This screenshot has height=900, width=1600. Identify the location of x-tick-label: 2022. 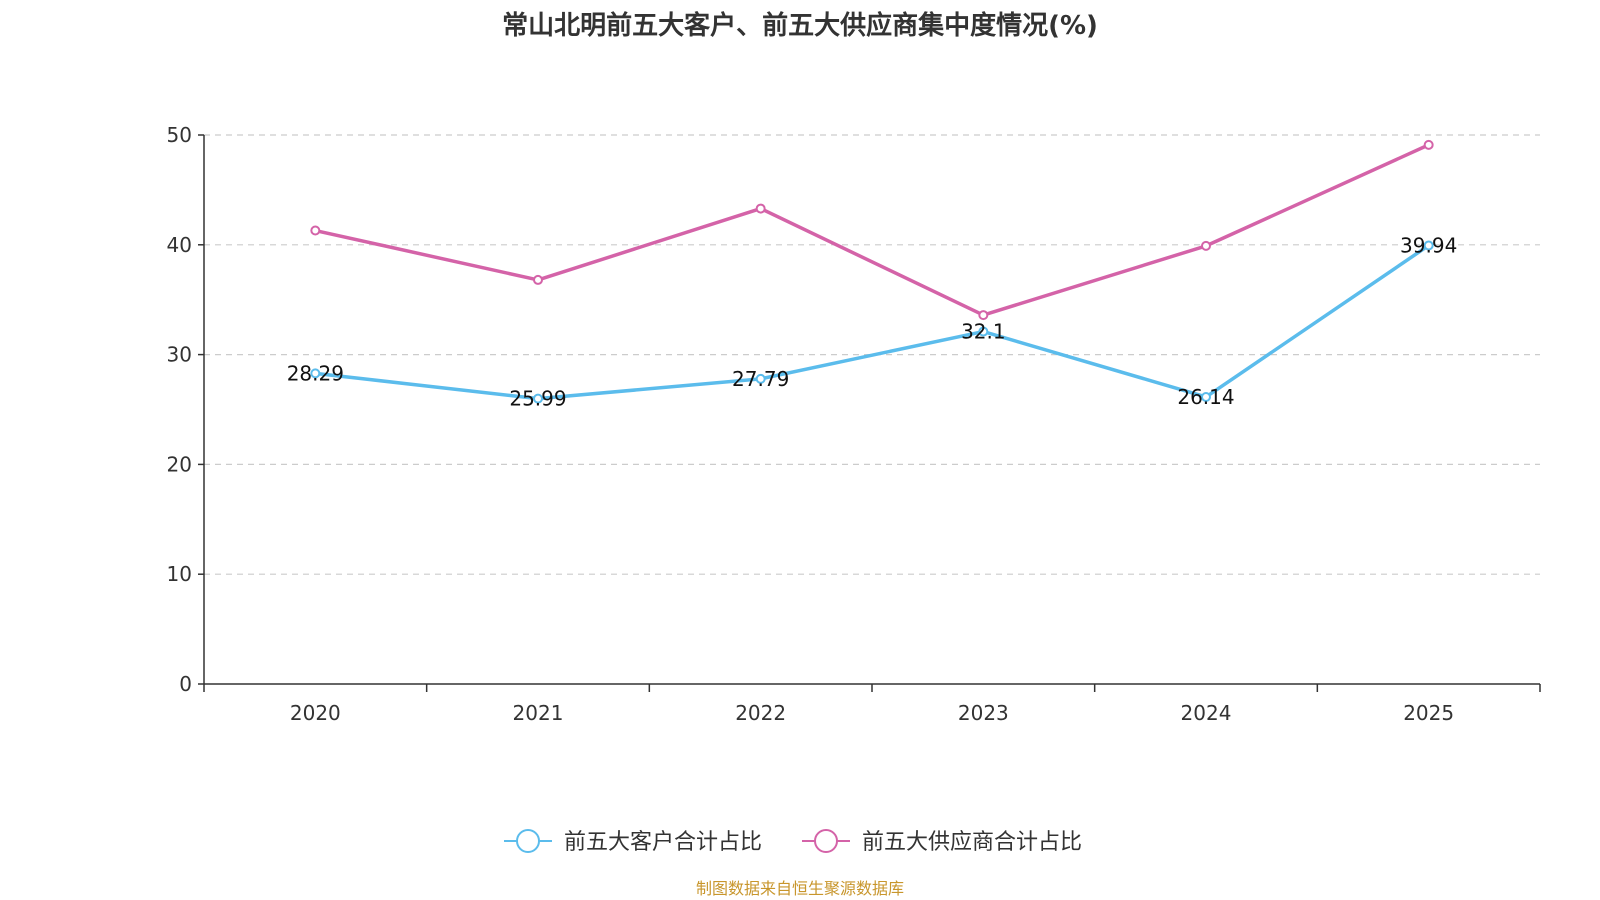
(760, 713).